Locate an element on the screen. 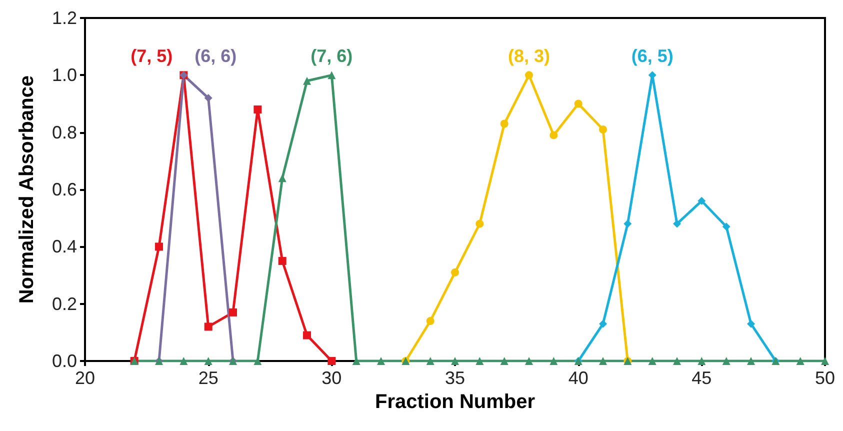 The image size is (843, 431). y-tick-label: 0.2 is located at coordinates (64, 304).